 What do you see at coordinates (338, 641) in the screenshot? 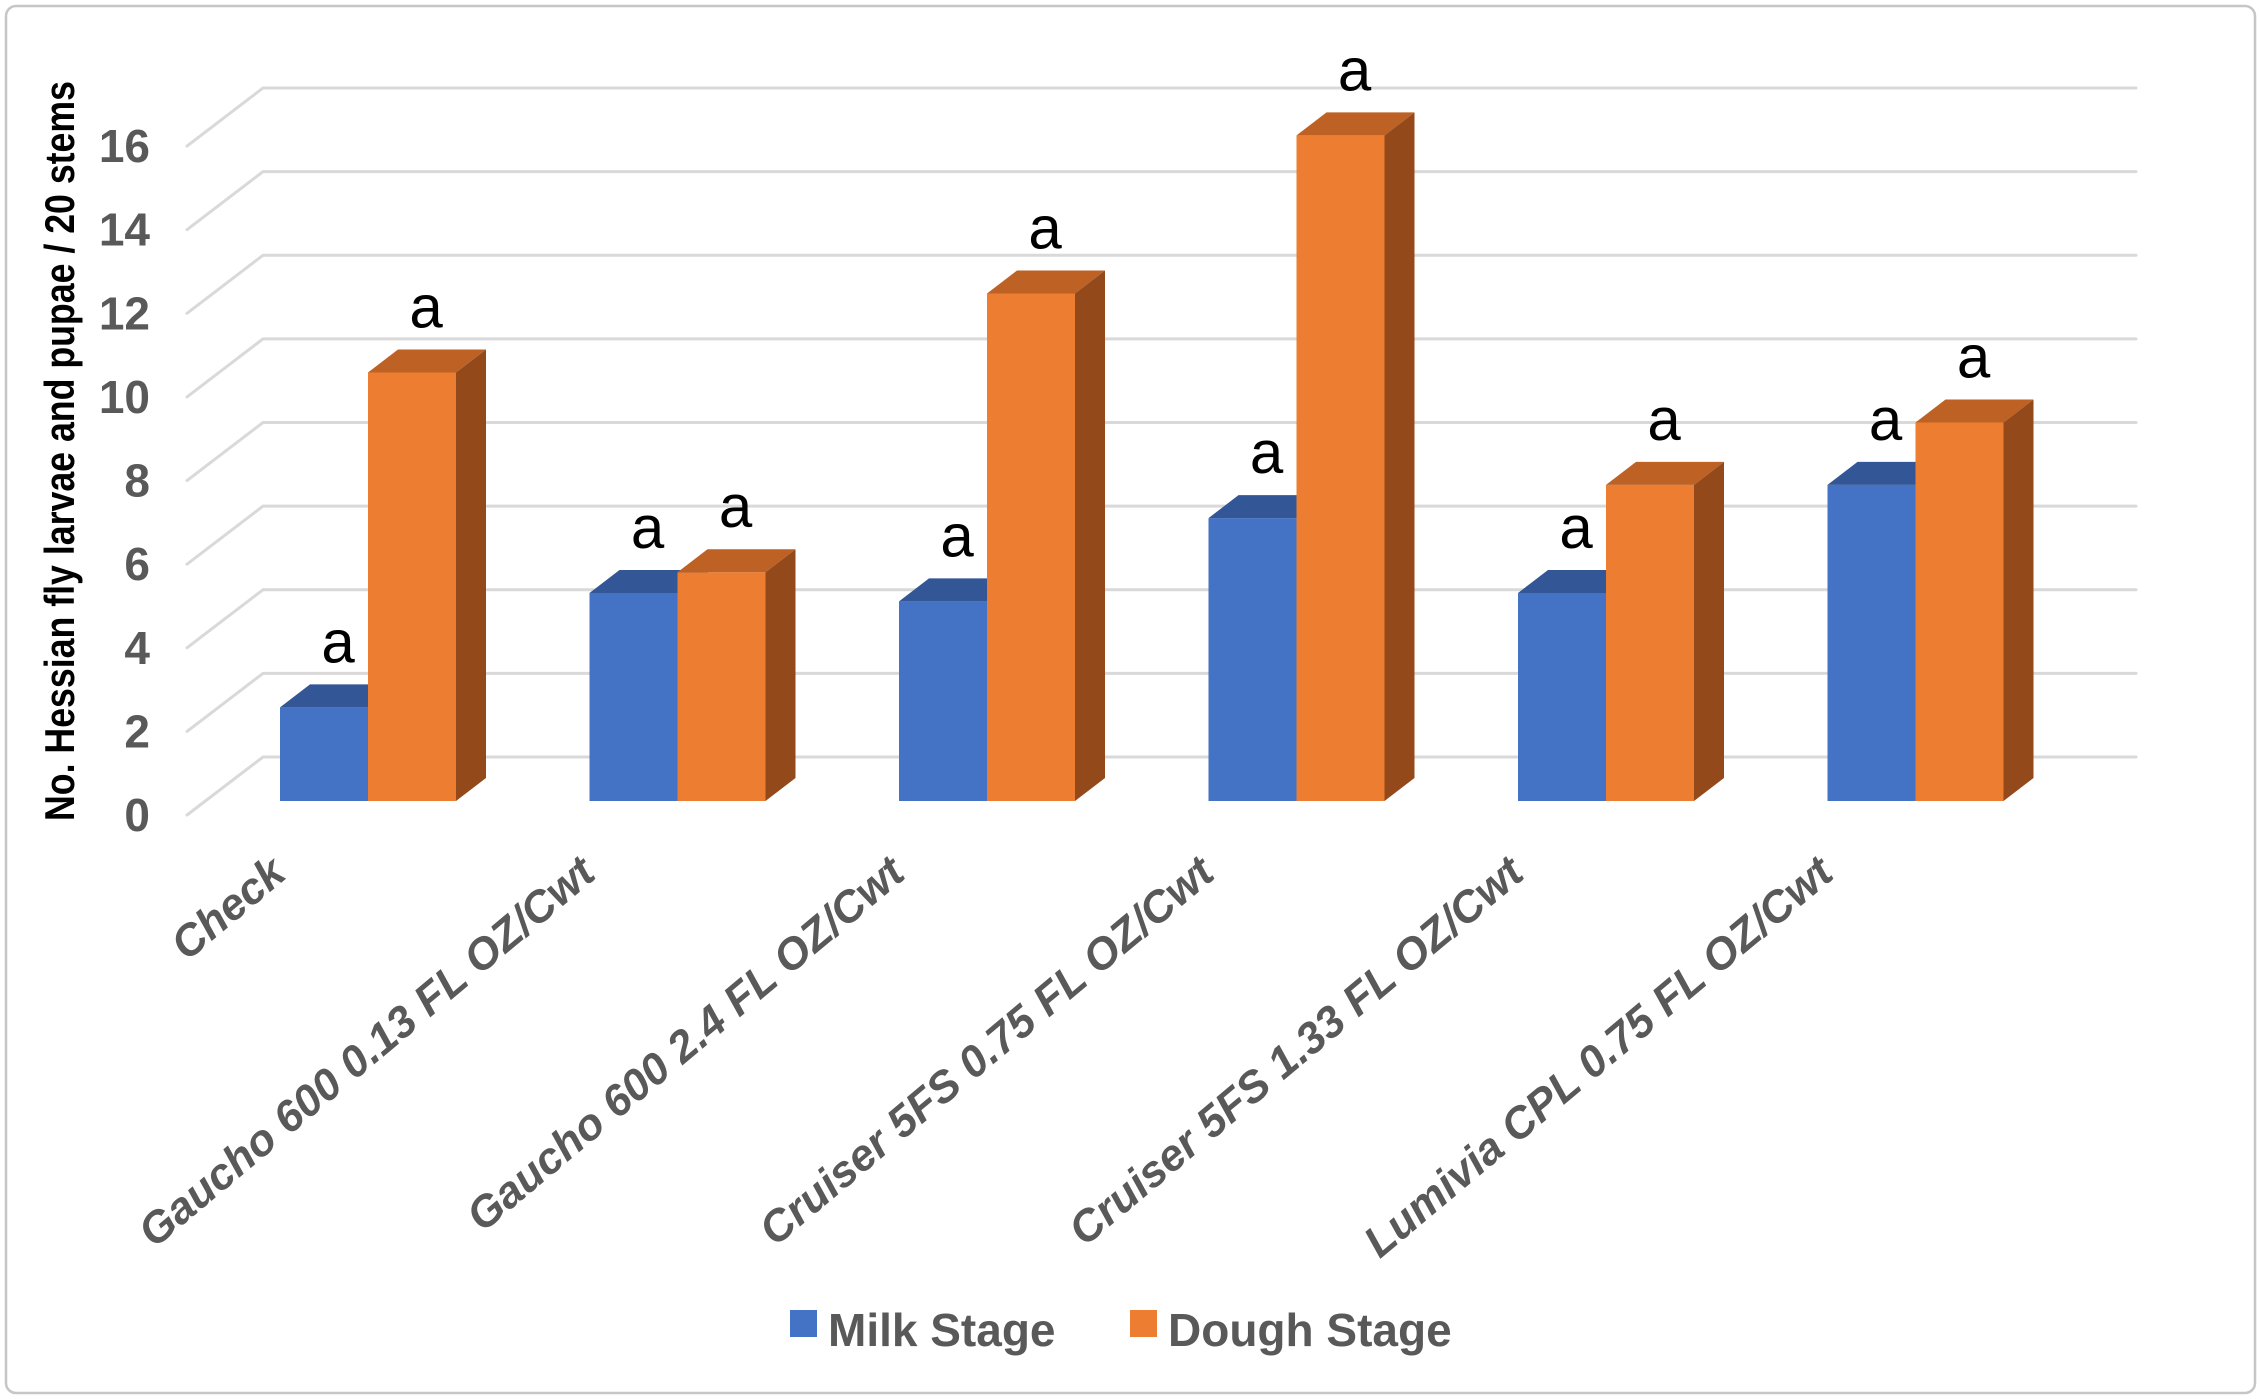
I see `point-label-milk-stage-0: a` at bounding box center [338, 641].